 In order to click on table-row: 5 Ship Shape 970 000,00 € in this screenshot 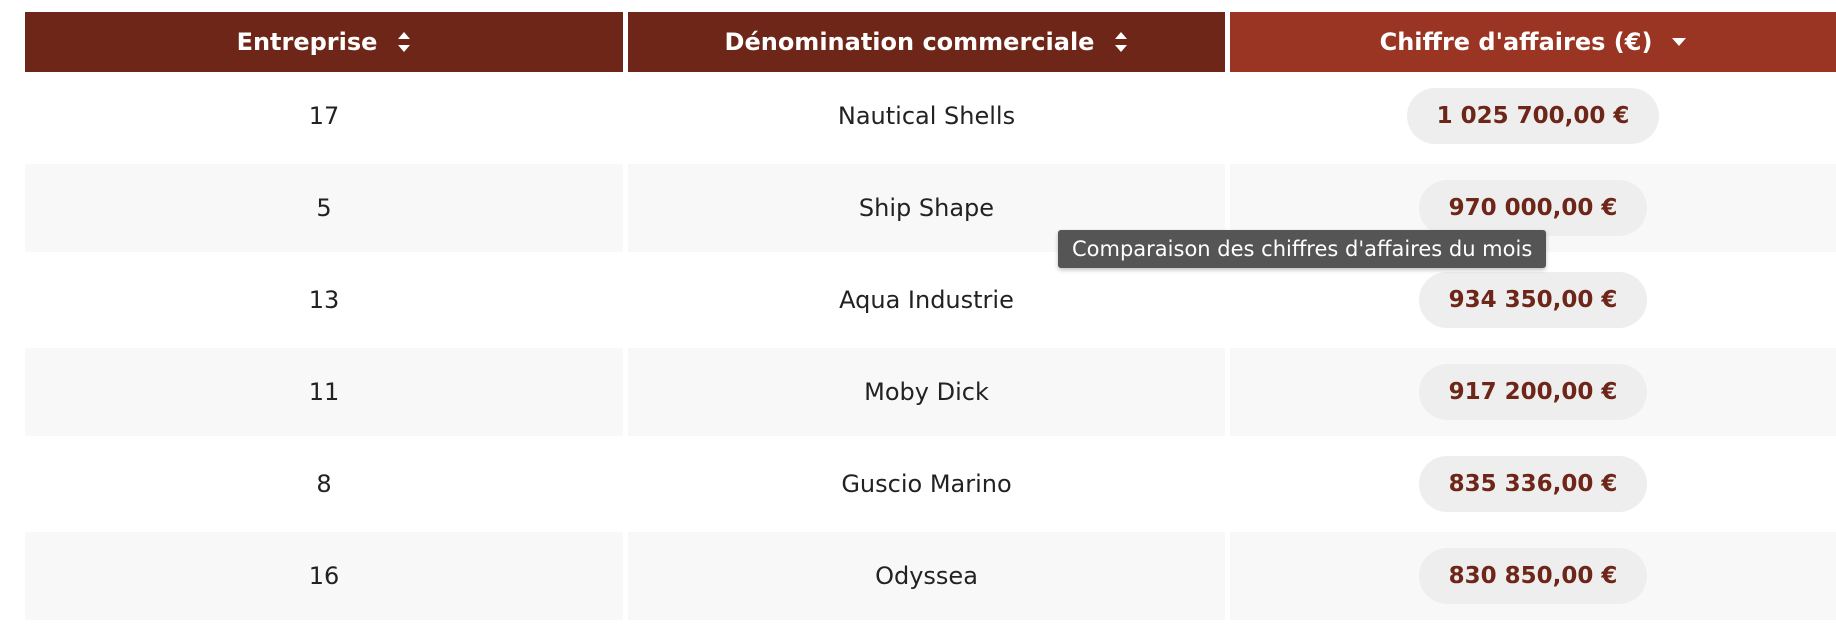, I will do `click(930, 210)`.